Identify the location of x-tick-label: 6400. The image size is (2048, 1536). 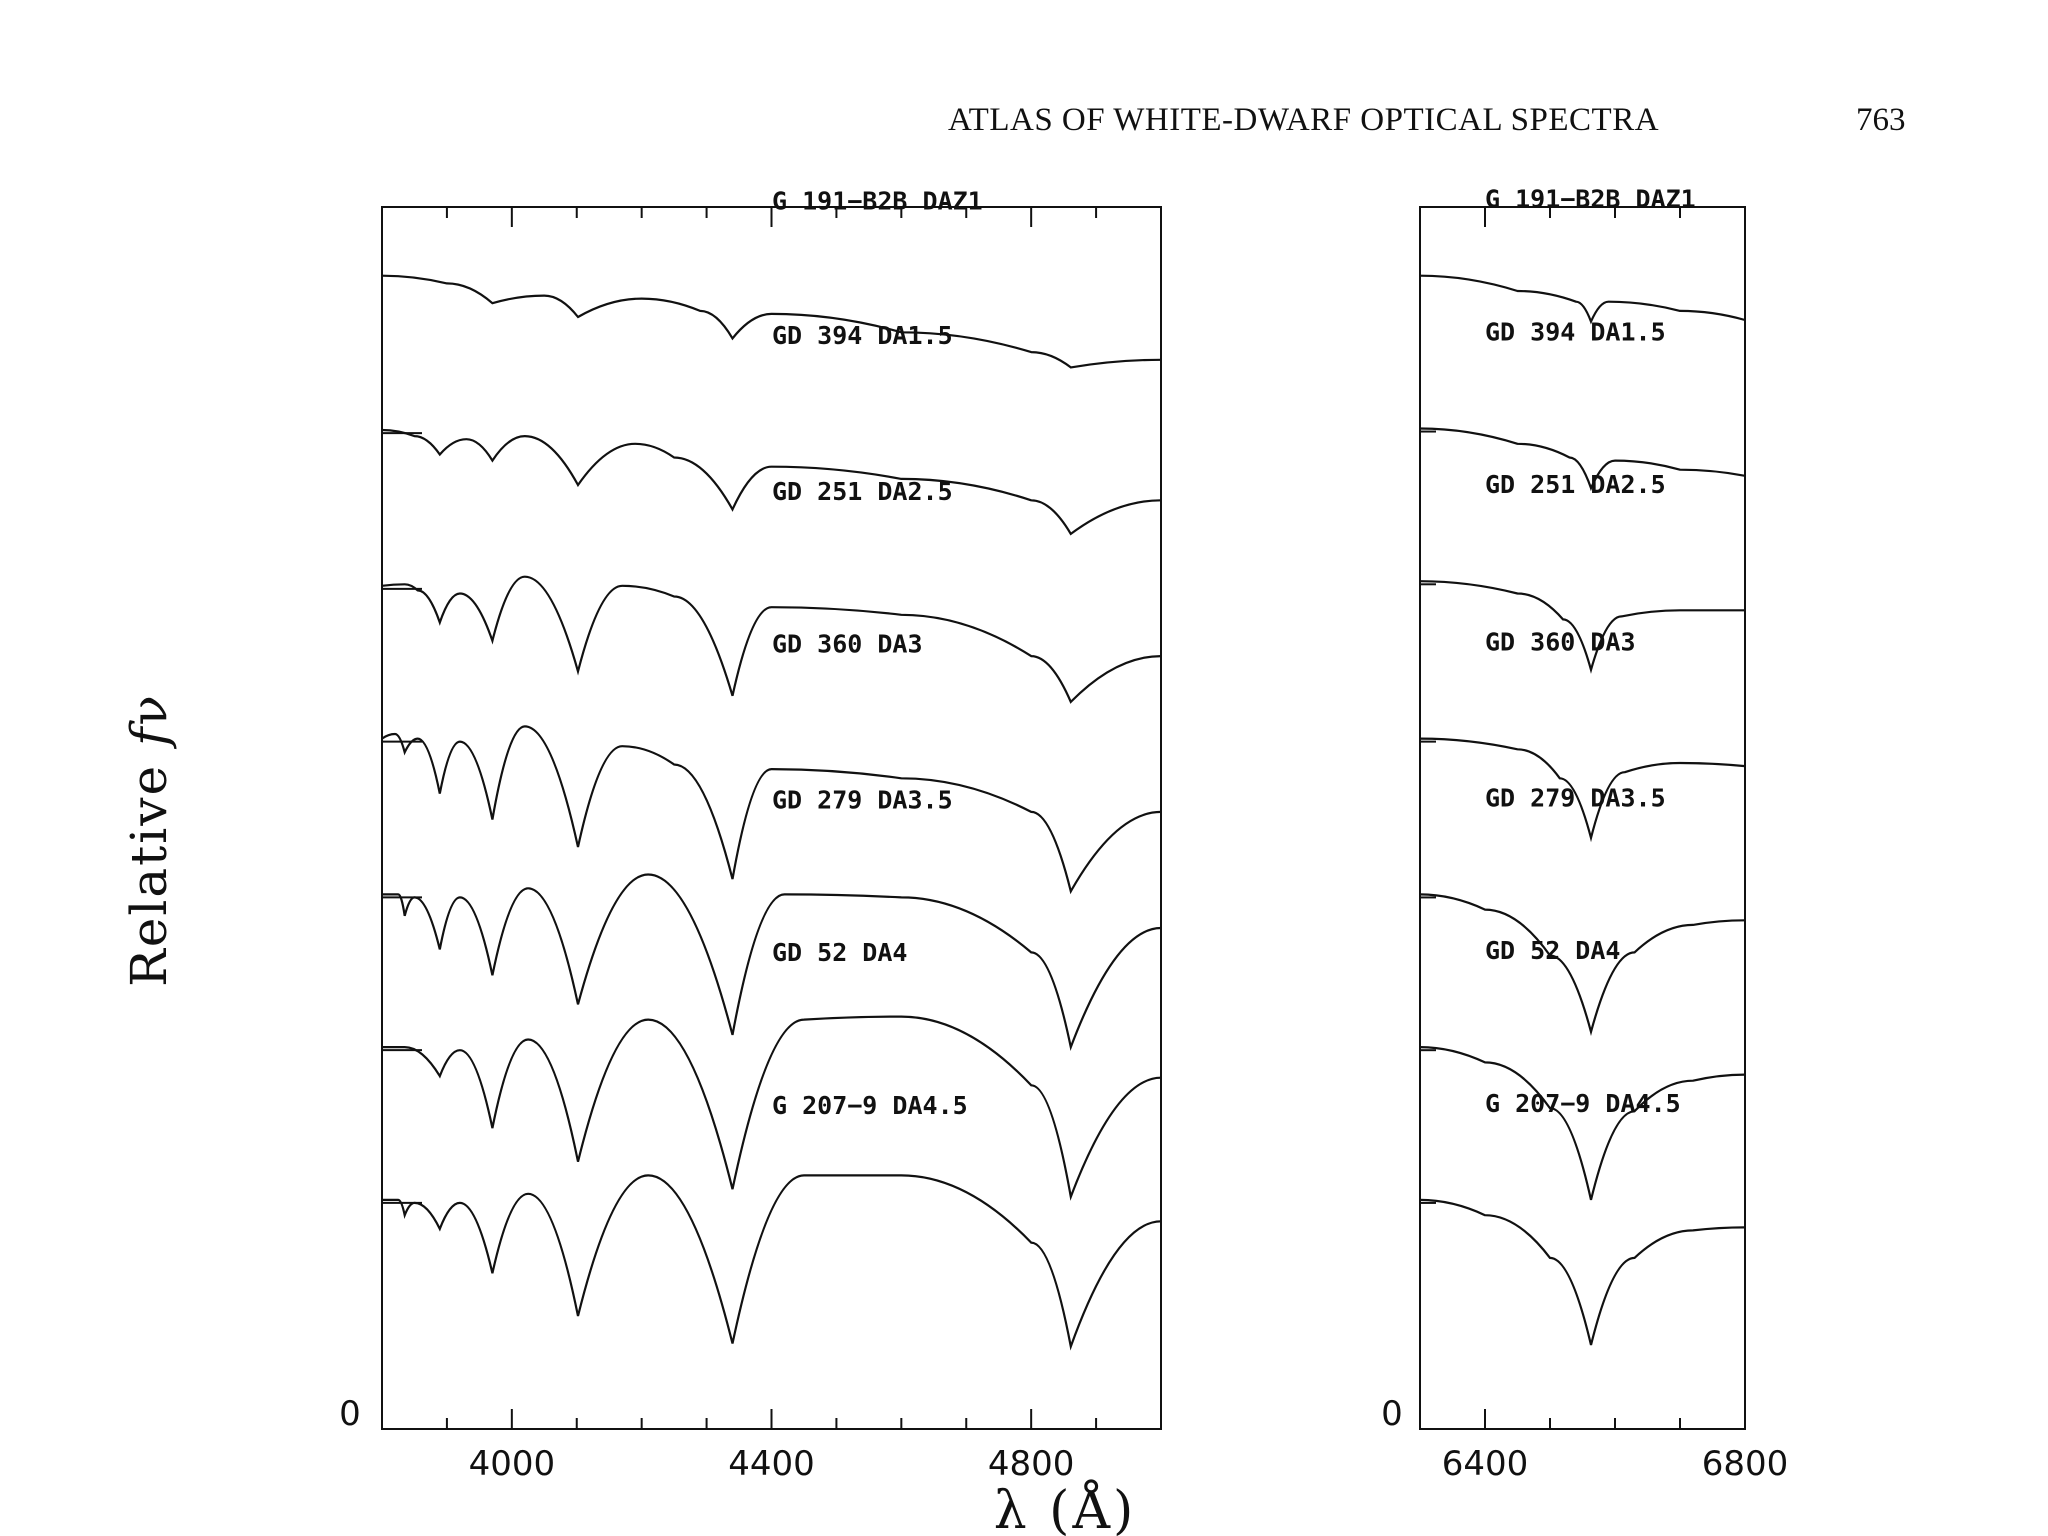
(1485, 1464).